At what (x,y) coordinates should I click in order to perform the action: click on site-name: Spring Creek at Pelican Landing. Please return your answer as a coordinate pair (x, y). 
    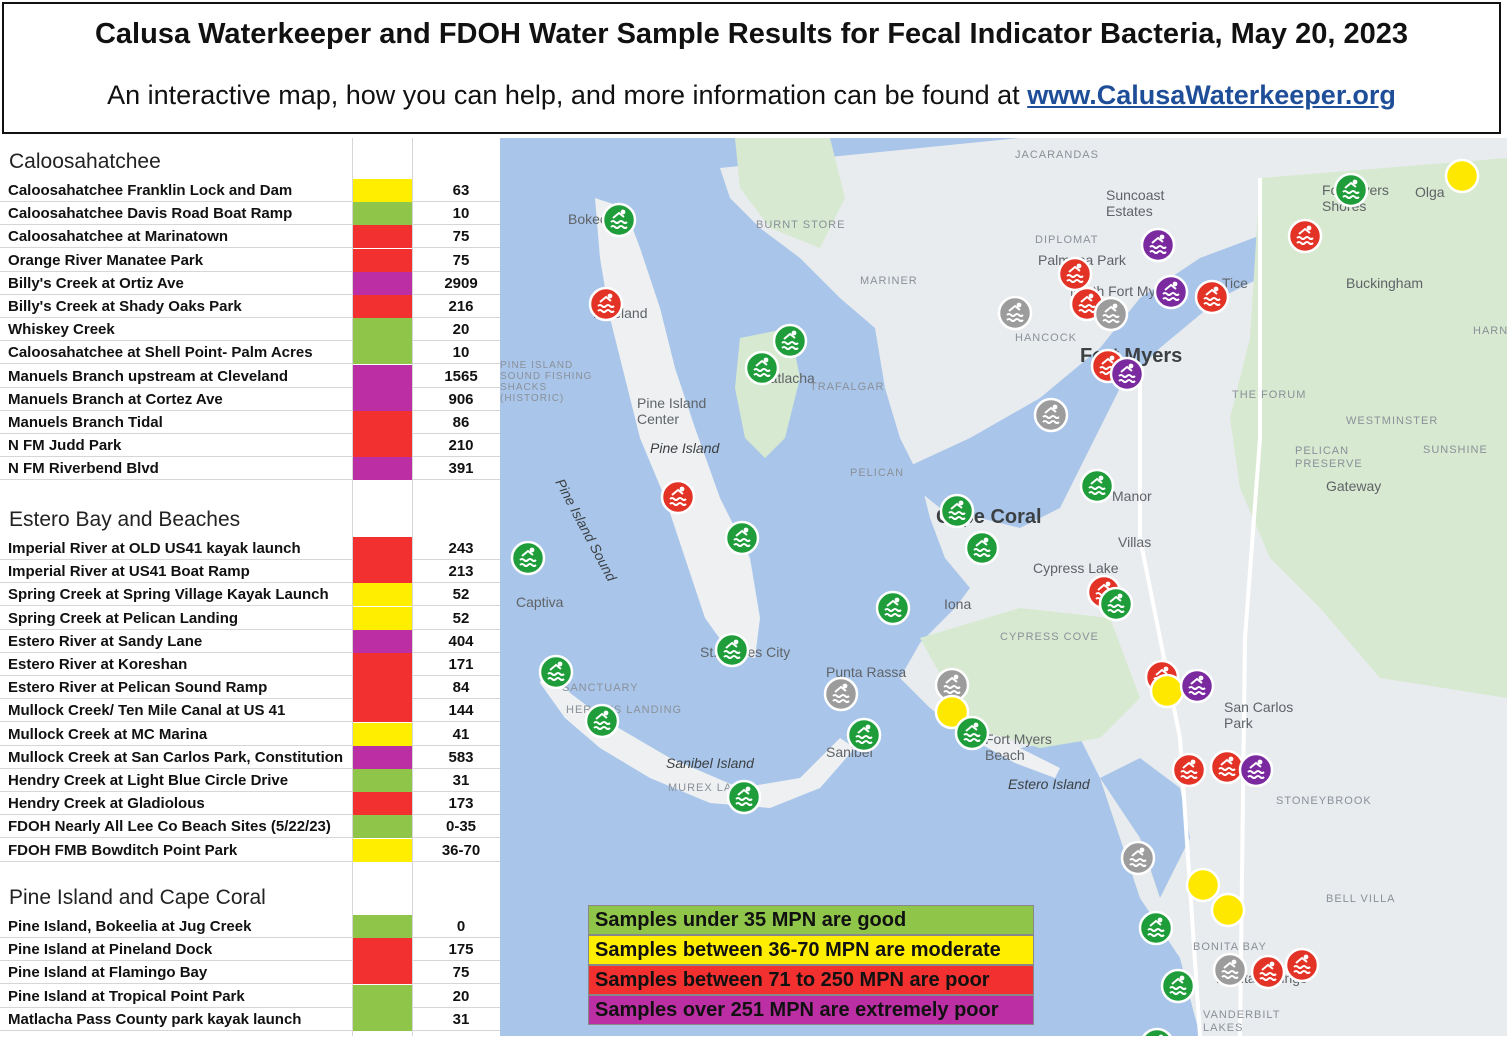
    Looking at the image, I should click on (123, 618).